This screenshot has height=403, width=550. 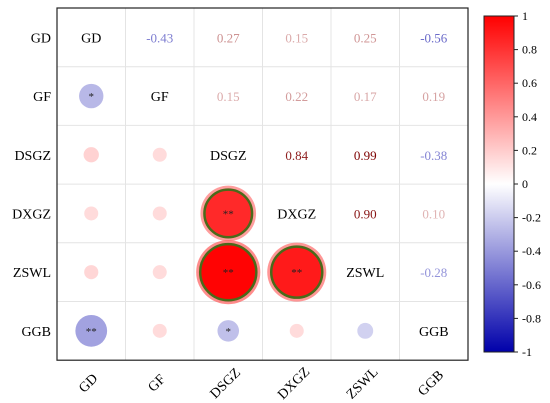 I want to click on diagonal-label: DSGZ, so click(x=228, y=156).